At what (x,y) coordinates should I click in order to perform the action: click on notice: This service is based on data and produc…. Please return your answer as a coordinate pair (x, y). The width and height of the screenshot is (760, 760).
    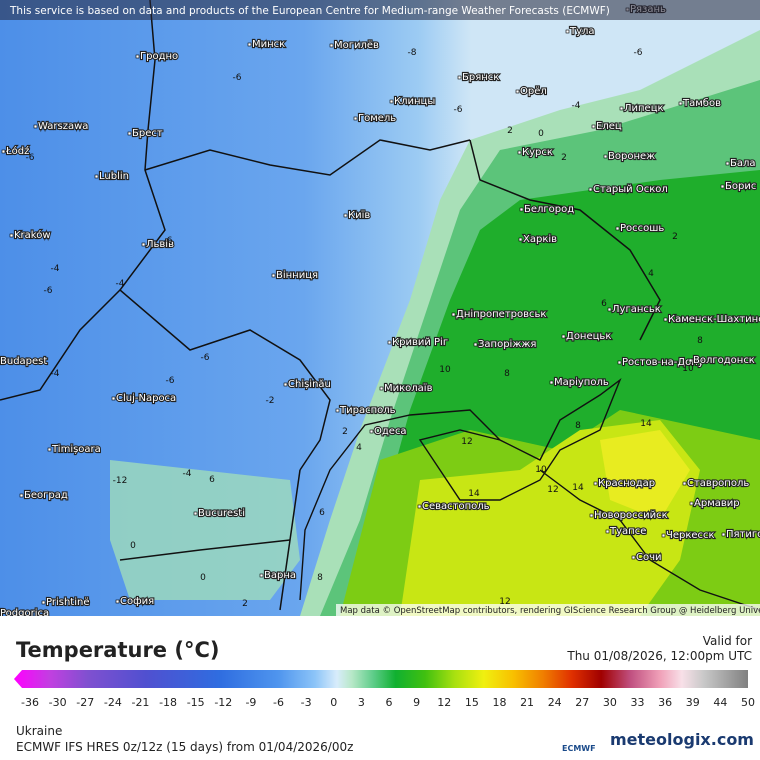
    Looking at the image, I should click on (309, 11).